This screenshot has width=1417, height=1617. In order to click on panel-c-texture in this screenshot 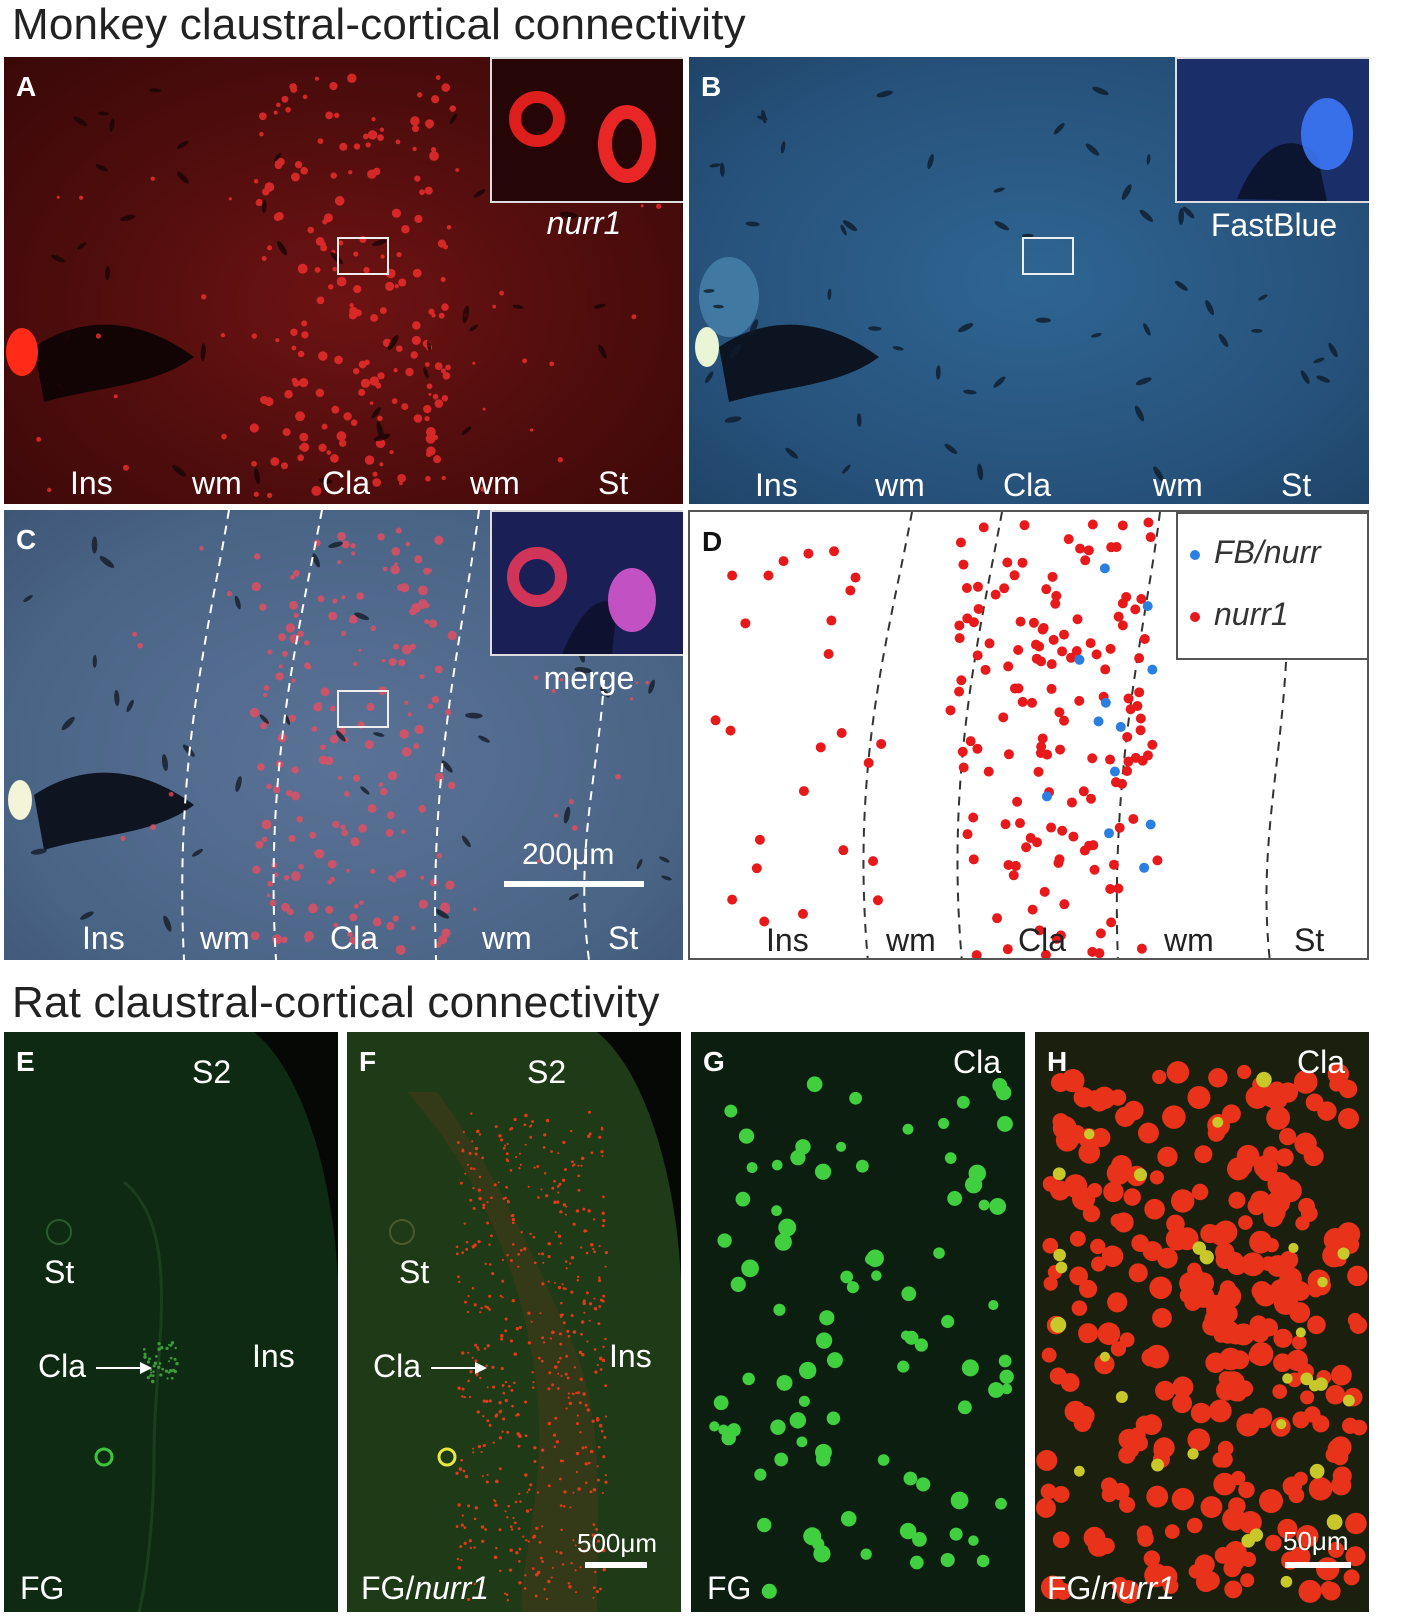, I will do `click(340, 735)`.